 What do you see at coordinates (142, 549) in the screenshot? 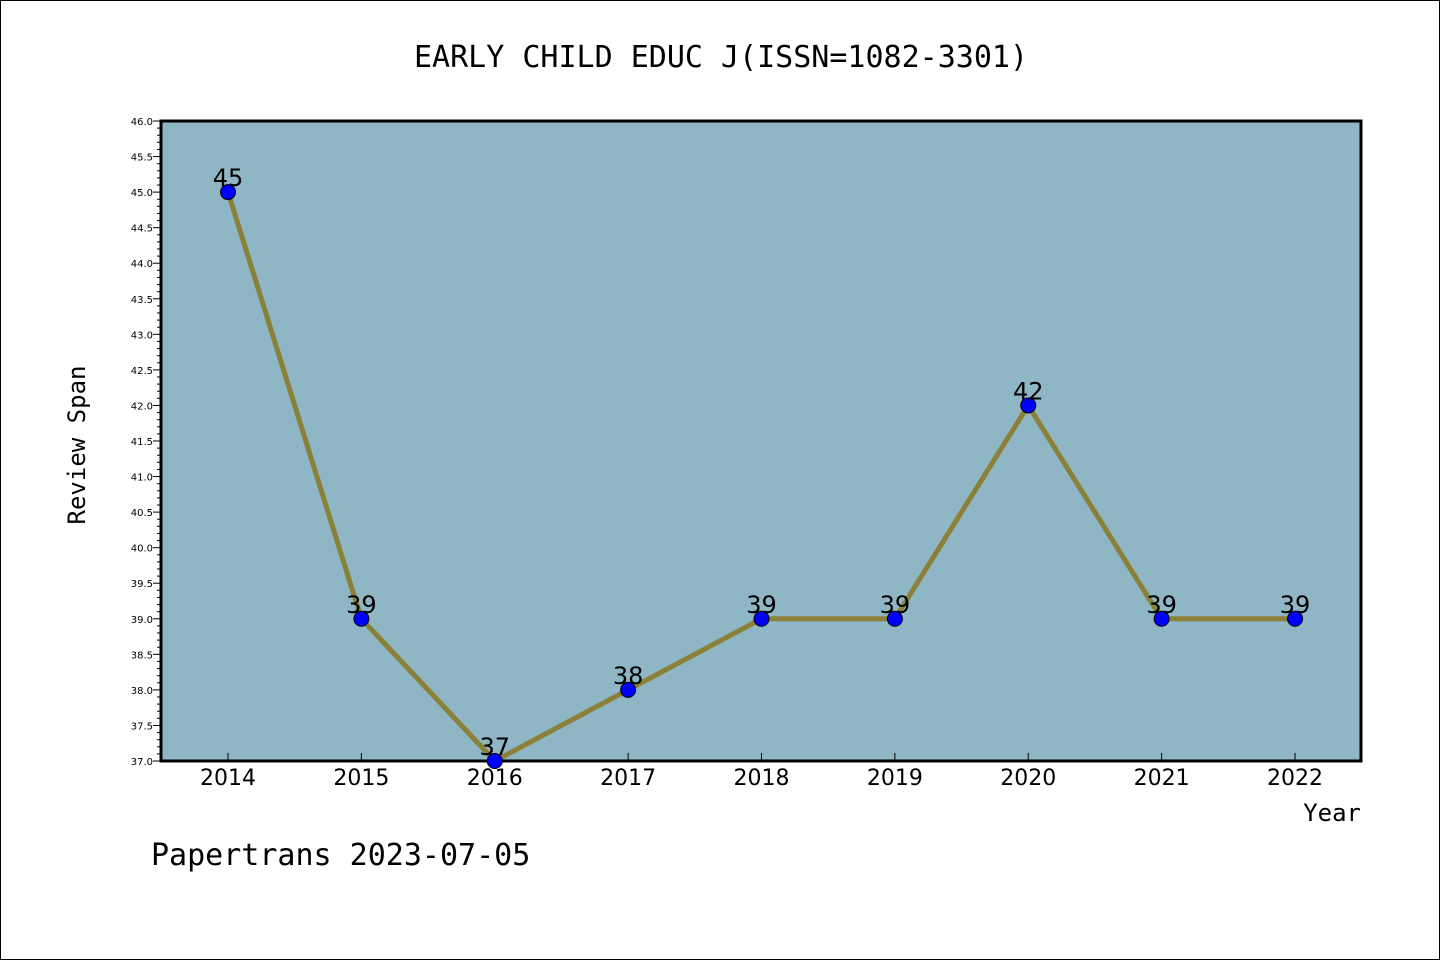
I see `y-tick-label: 40.0` at bounding box center [142, 549].